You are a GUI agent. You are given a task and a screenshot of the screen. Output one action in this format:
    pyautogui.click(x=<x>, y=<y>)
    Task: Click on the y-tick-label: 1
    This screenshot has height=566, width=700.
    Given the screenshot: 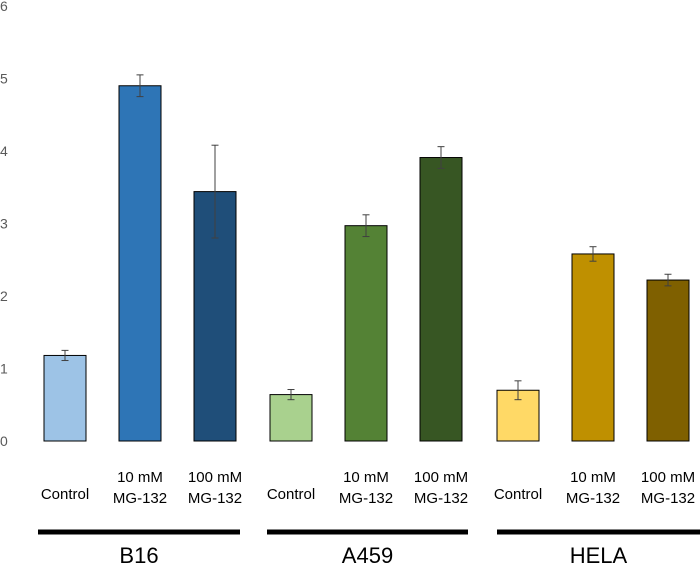 What is the action you would take?
    pyautogui.click(x=4, y=369)
    